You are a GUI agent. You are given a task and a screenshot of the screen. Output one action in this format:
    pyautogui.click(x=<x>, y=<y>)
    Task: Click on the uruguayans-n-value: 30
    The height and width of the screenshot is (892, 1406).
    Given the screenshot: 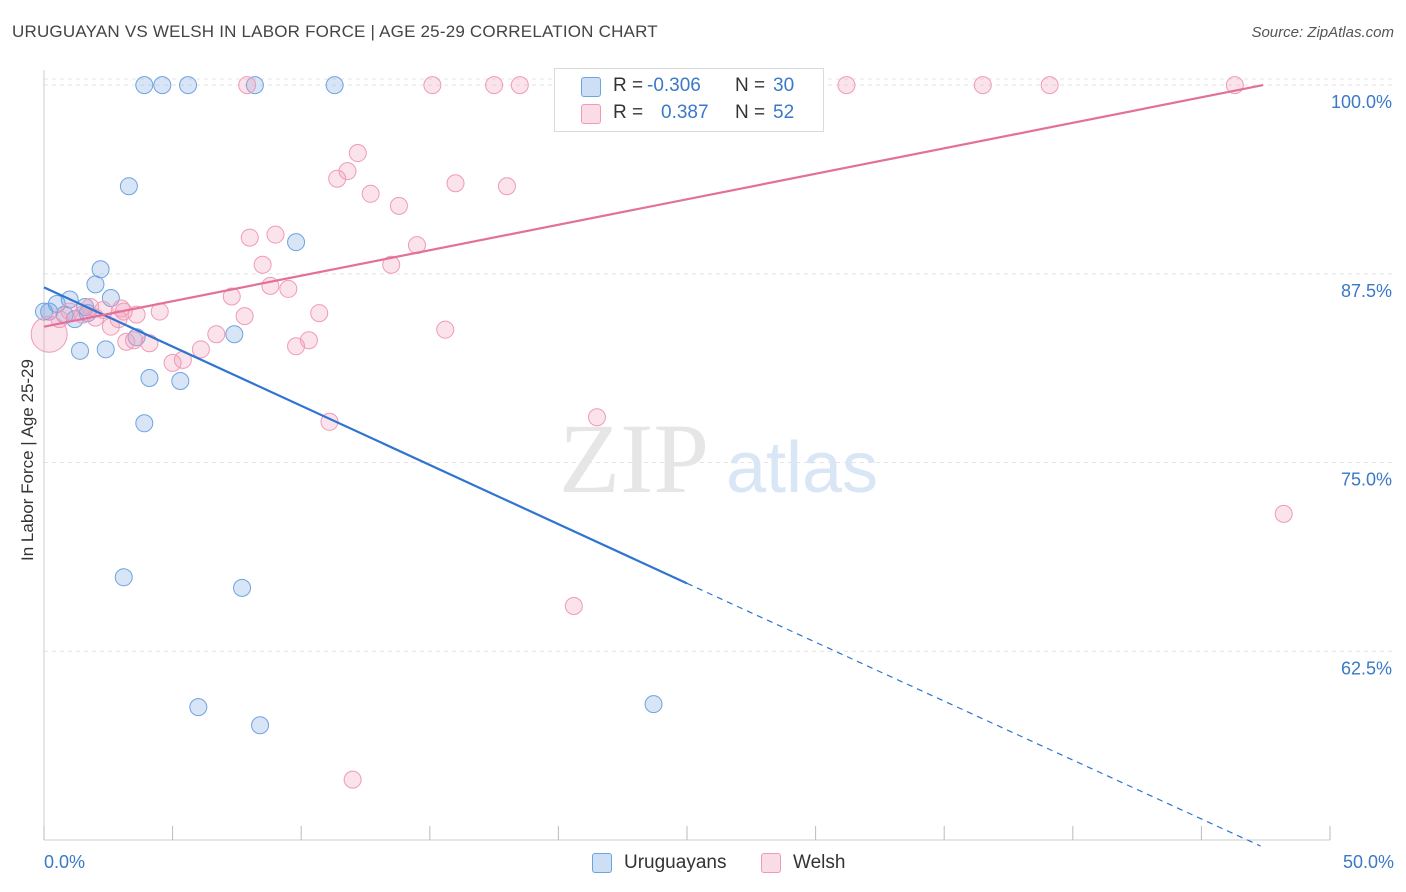 What is the action you would take?
    pyautogui.click(x=784, y=85)
    